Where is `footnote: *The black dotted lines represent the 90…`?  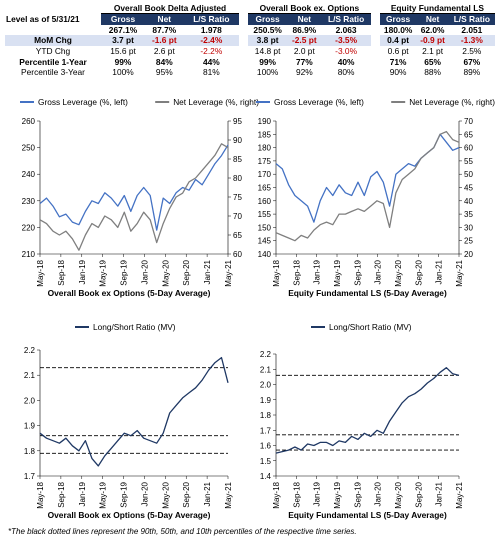
footnote: *The black dotted lines represent the 90… is located at coordinates (182, 531).